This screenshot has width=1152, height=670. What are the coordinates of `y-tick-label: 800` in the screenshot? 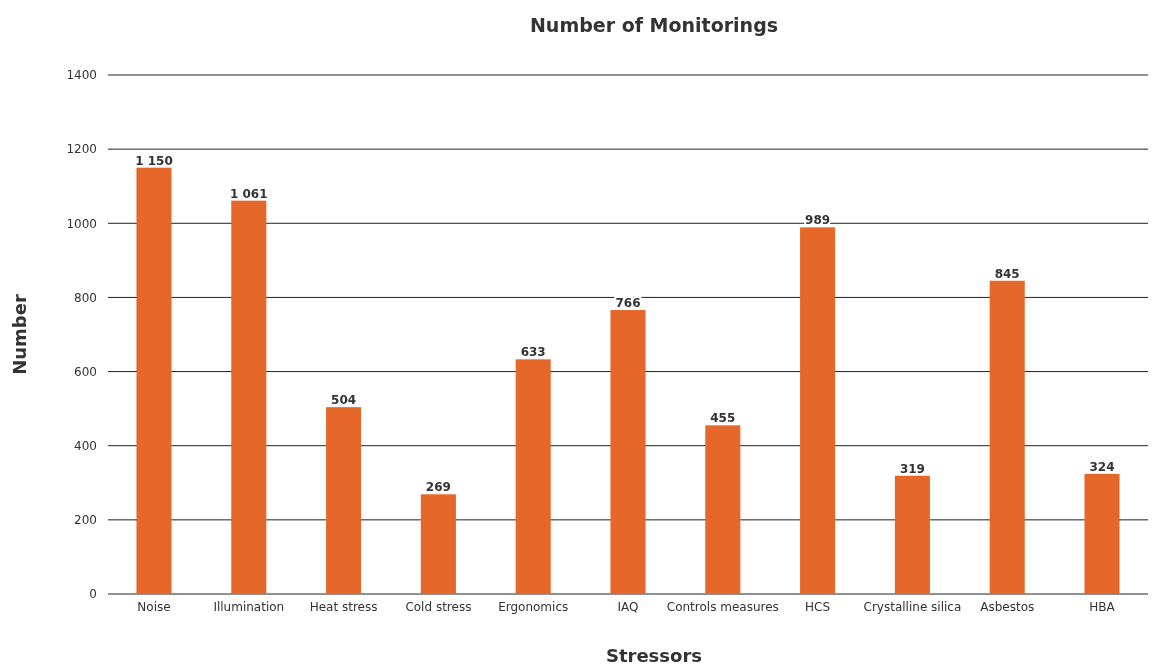 It's located at (85, 297).